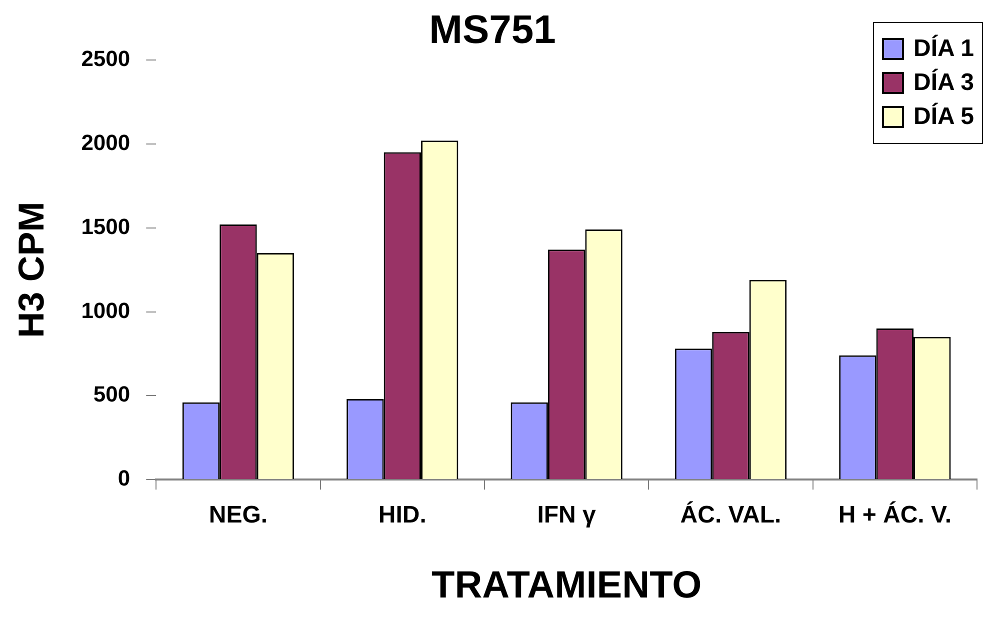 The image size is (995, 624). Describe the element at coordinates (402, 515) in the screenshot. I see `x-tick-label: HID.` at that location.